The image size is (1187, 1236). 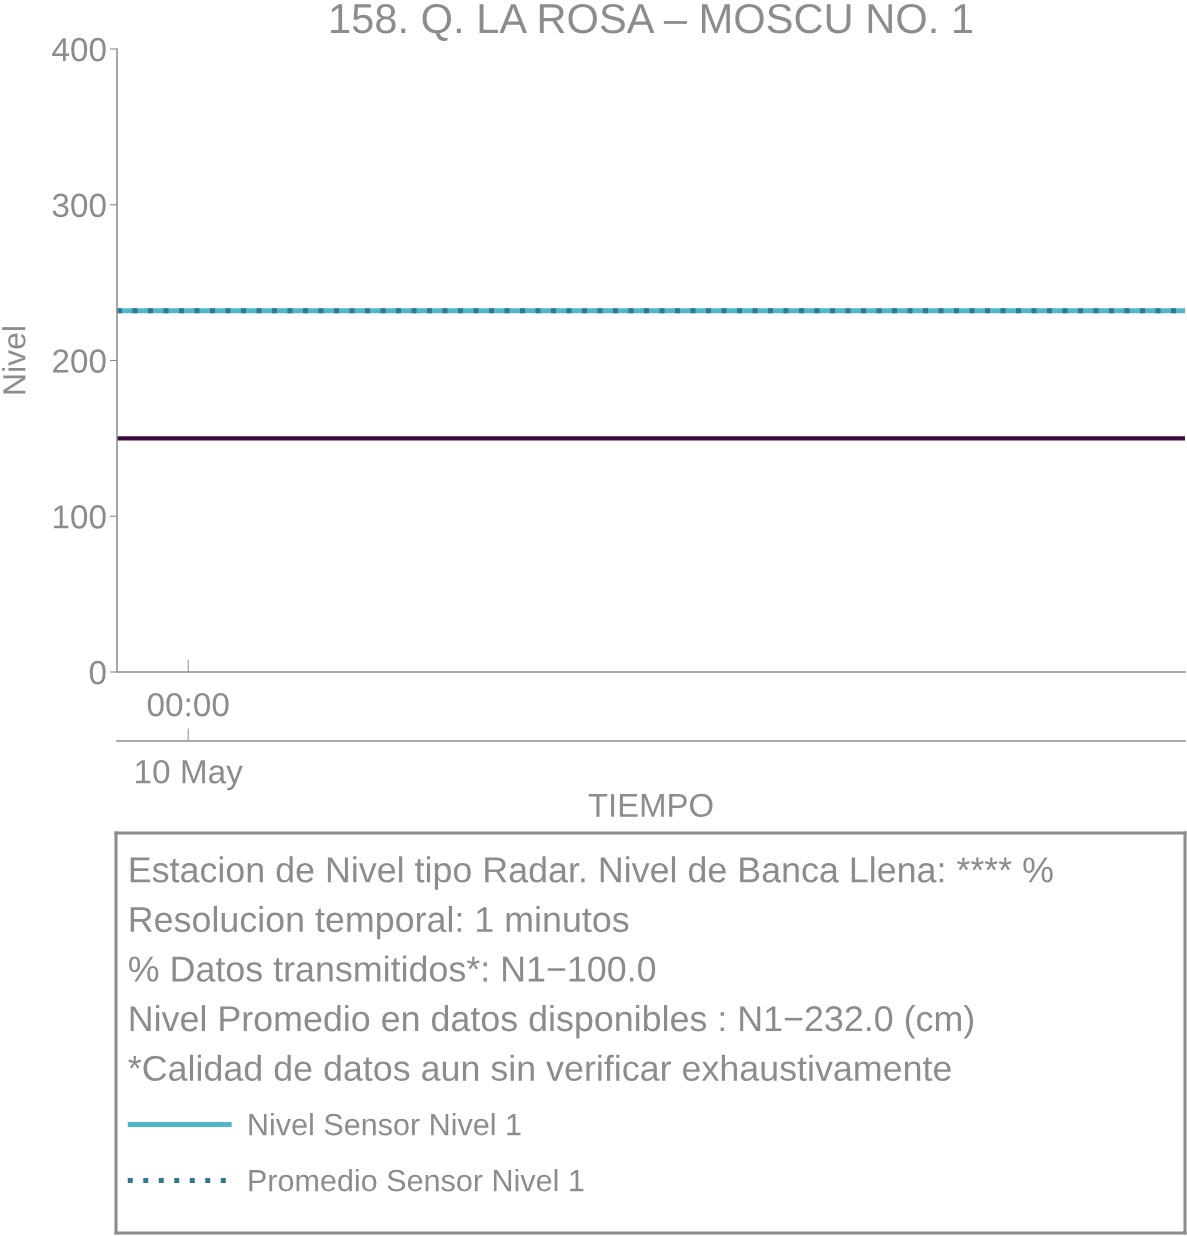 What do you see at coordinates (539, 1068) in the screenshot?
I see `text: *Calidad de datos aun sin verificar exhaustivamente` at bounding box center [539, 1068].